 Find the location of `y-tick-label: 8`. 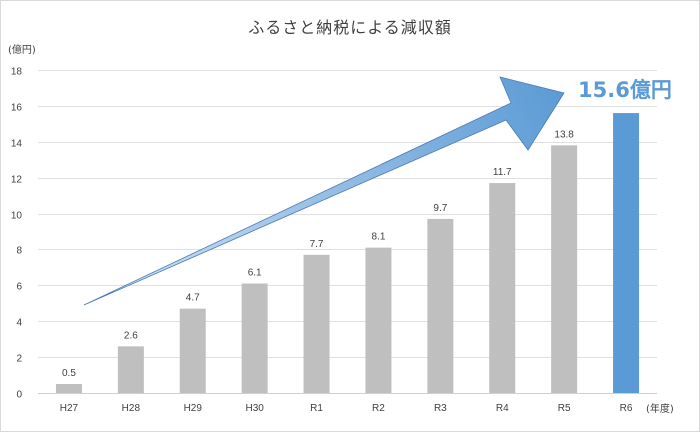

y-tick-label: 8 is located at coordinates (19, 251).